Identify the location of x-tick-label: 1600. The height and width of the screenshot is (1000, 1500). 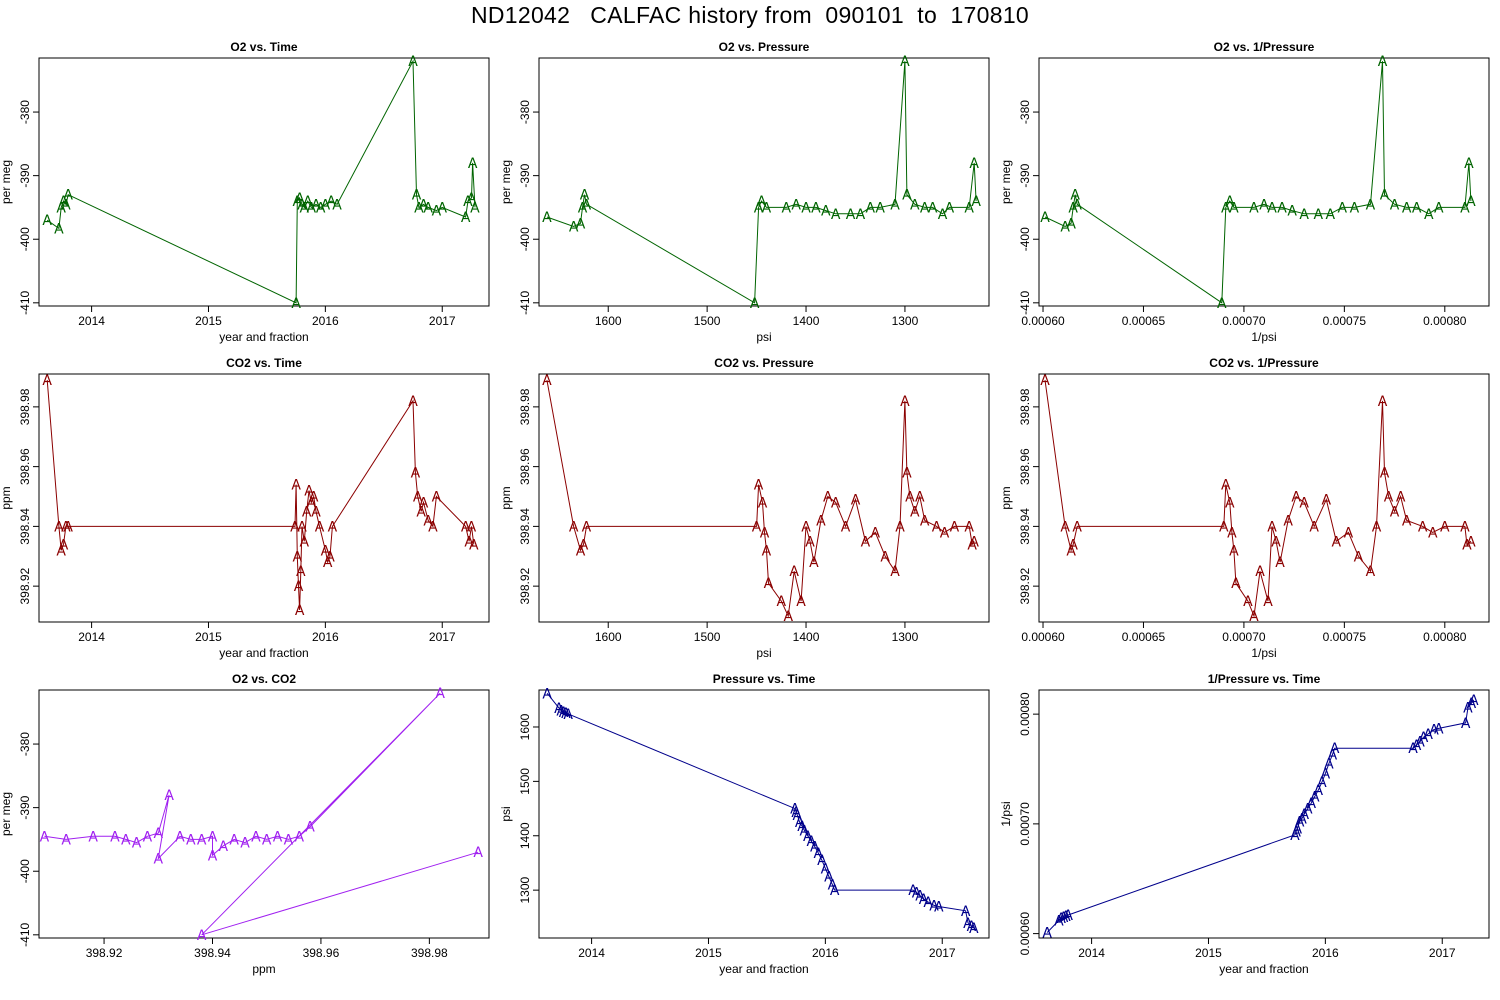
(608, 321).